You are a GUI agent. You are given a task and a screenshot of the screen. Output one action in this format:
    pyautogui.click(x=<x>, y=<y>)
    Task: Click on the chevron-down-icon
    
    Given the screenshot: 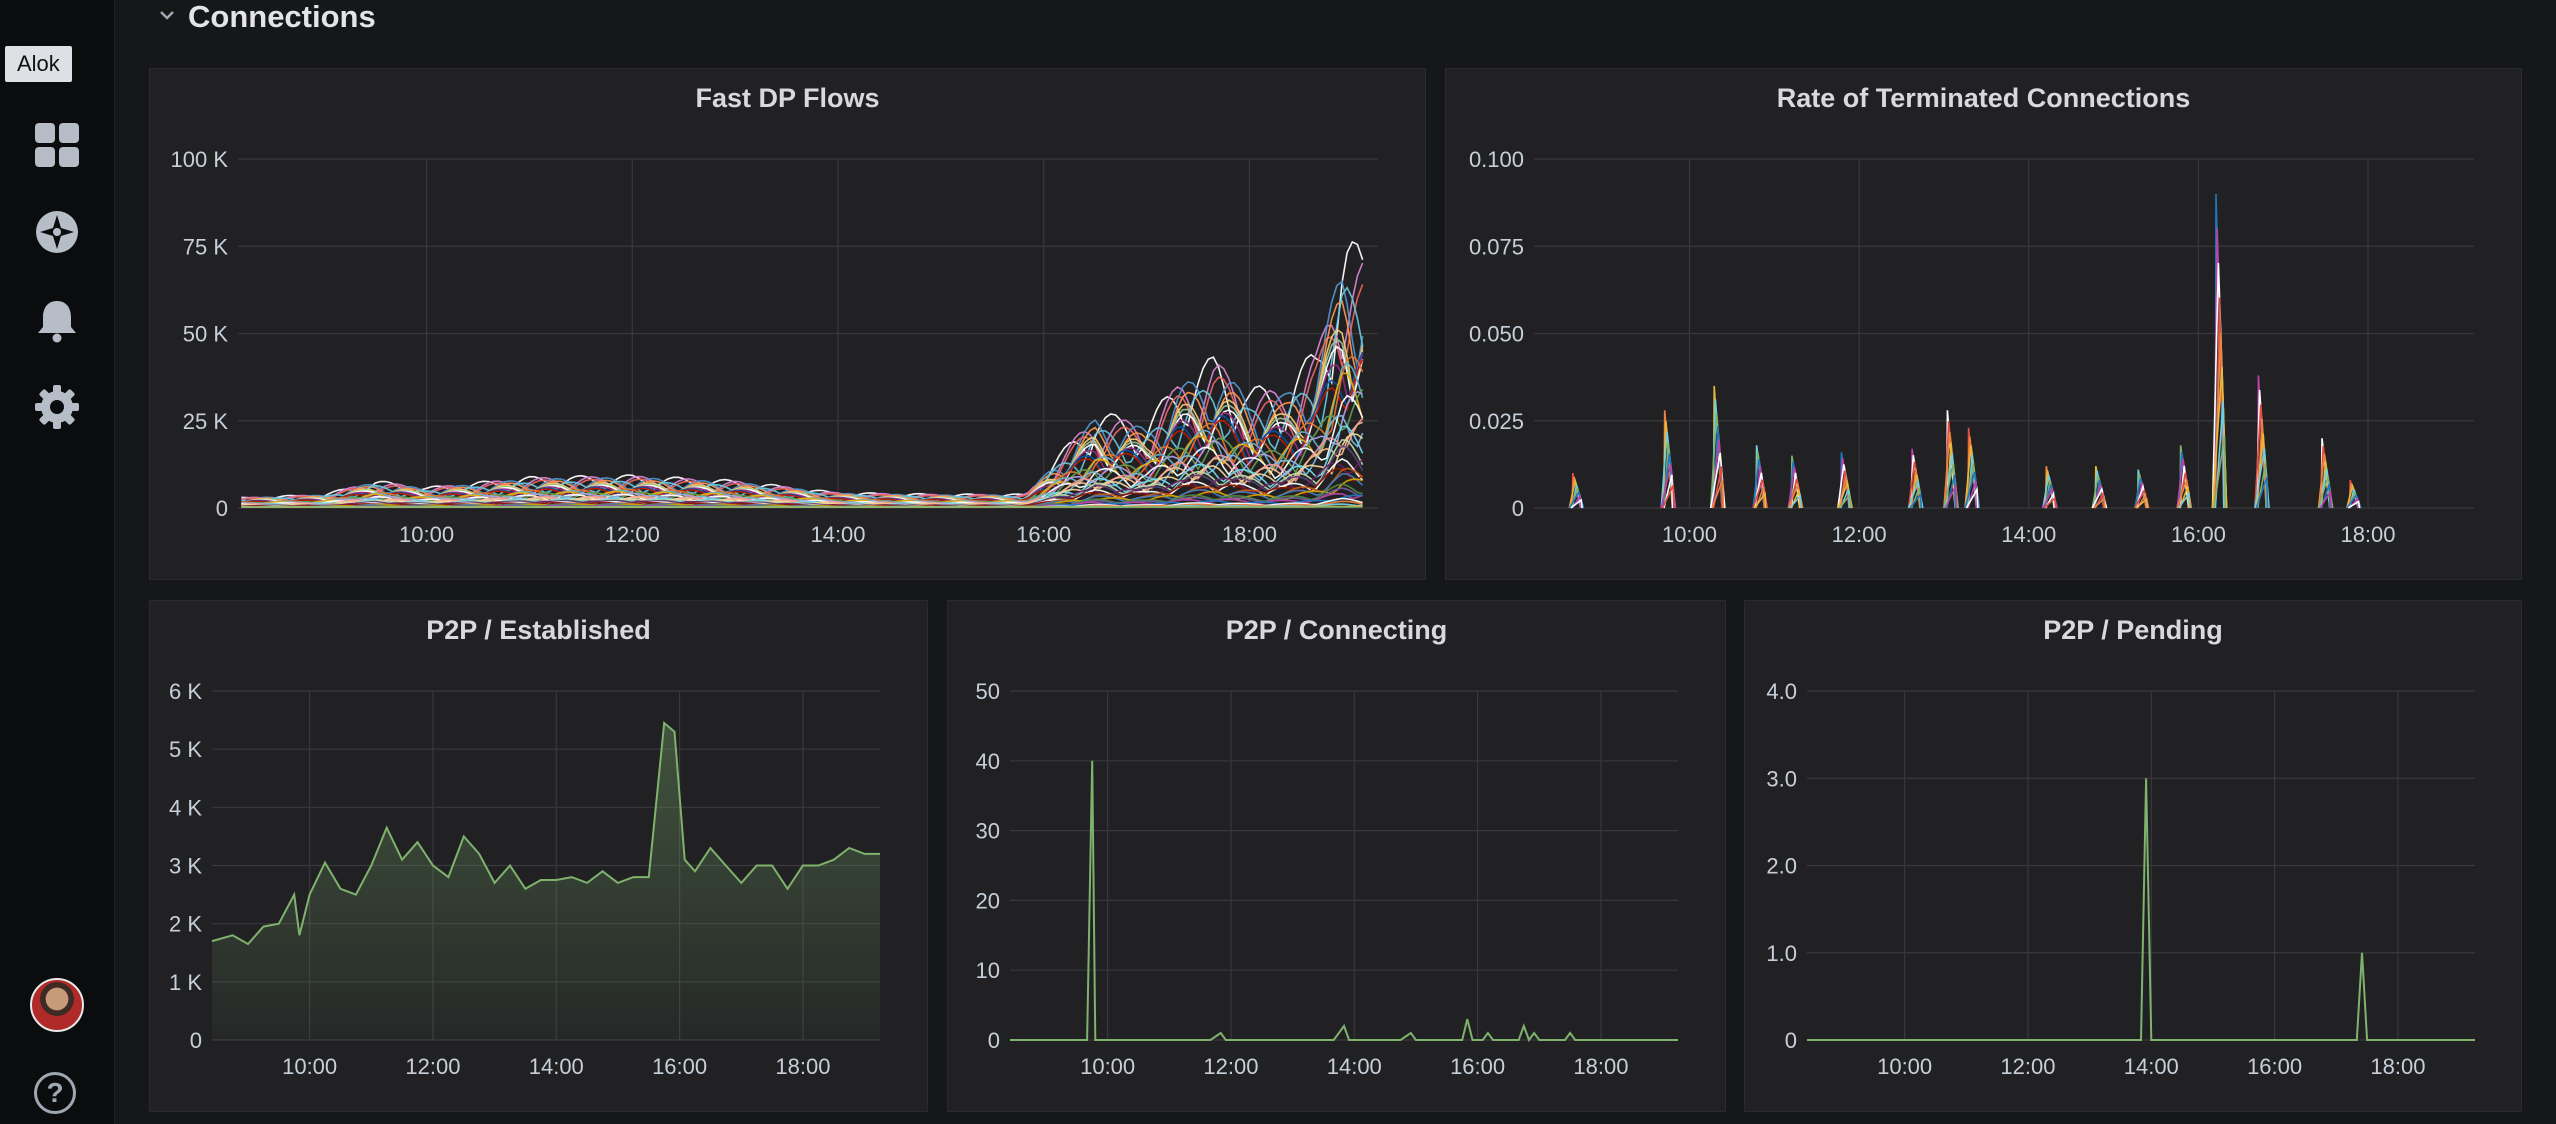 What is the action you would take?
    pyautogui.click(x=167, y=15)
    